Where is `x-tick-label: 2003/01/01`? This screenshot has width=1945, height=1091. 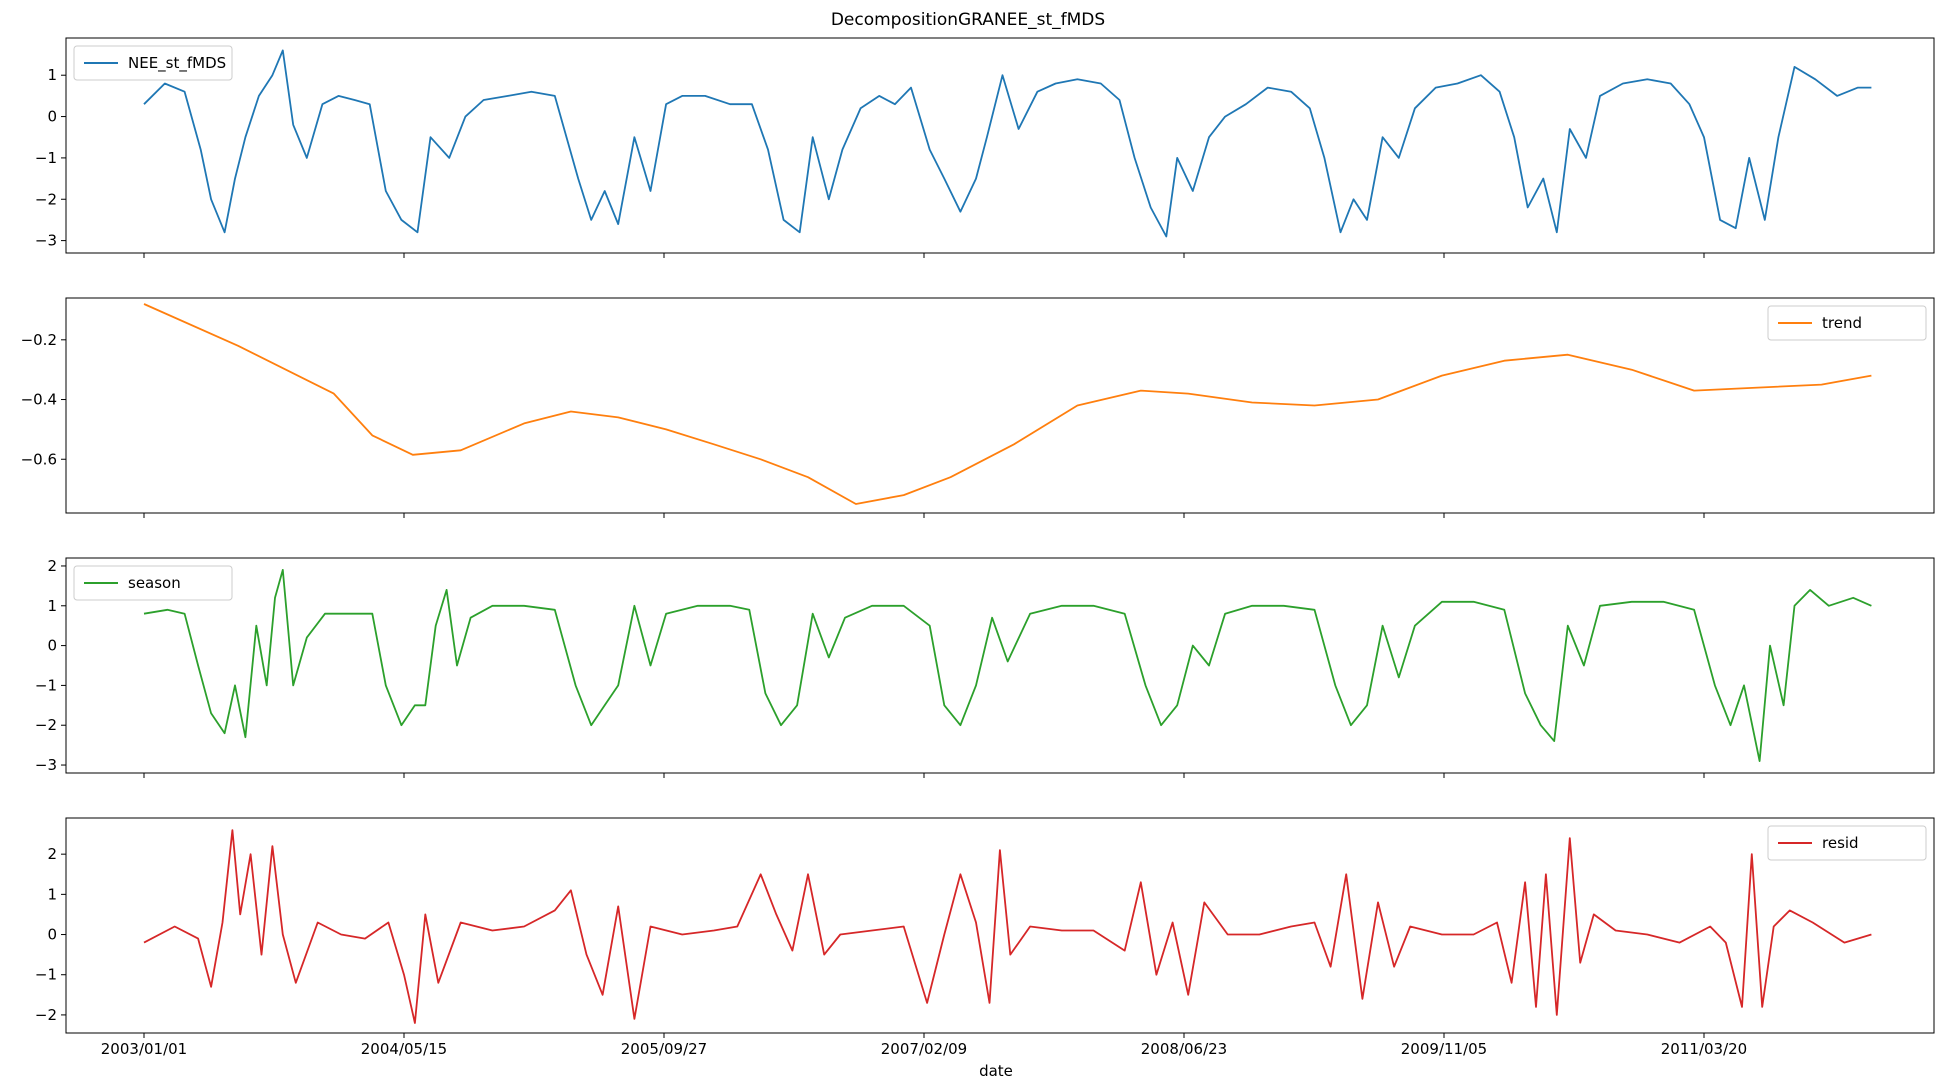
x-tick-label: 2003/01/01 is located at coordinates (144, 1049).